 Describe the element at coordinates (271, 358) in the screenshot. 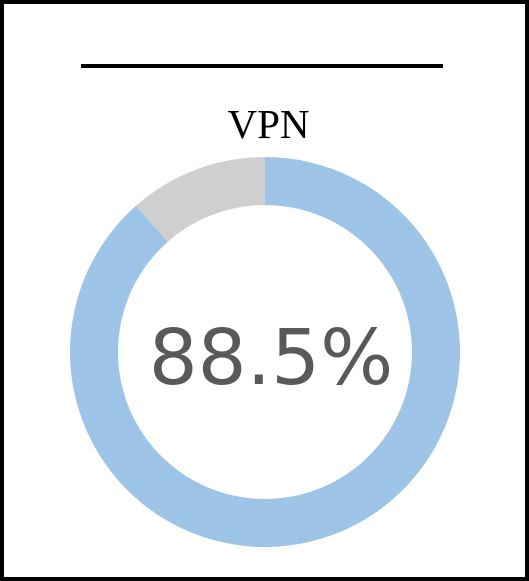

I see `center-percentage-label: 88.5%` at that location.